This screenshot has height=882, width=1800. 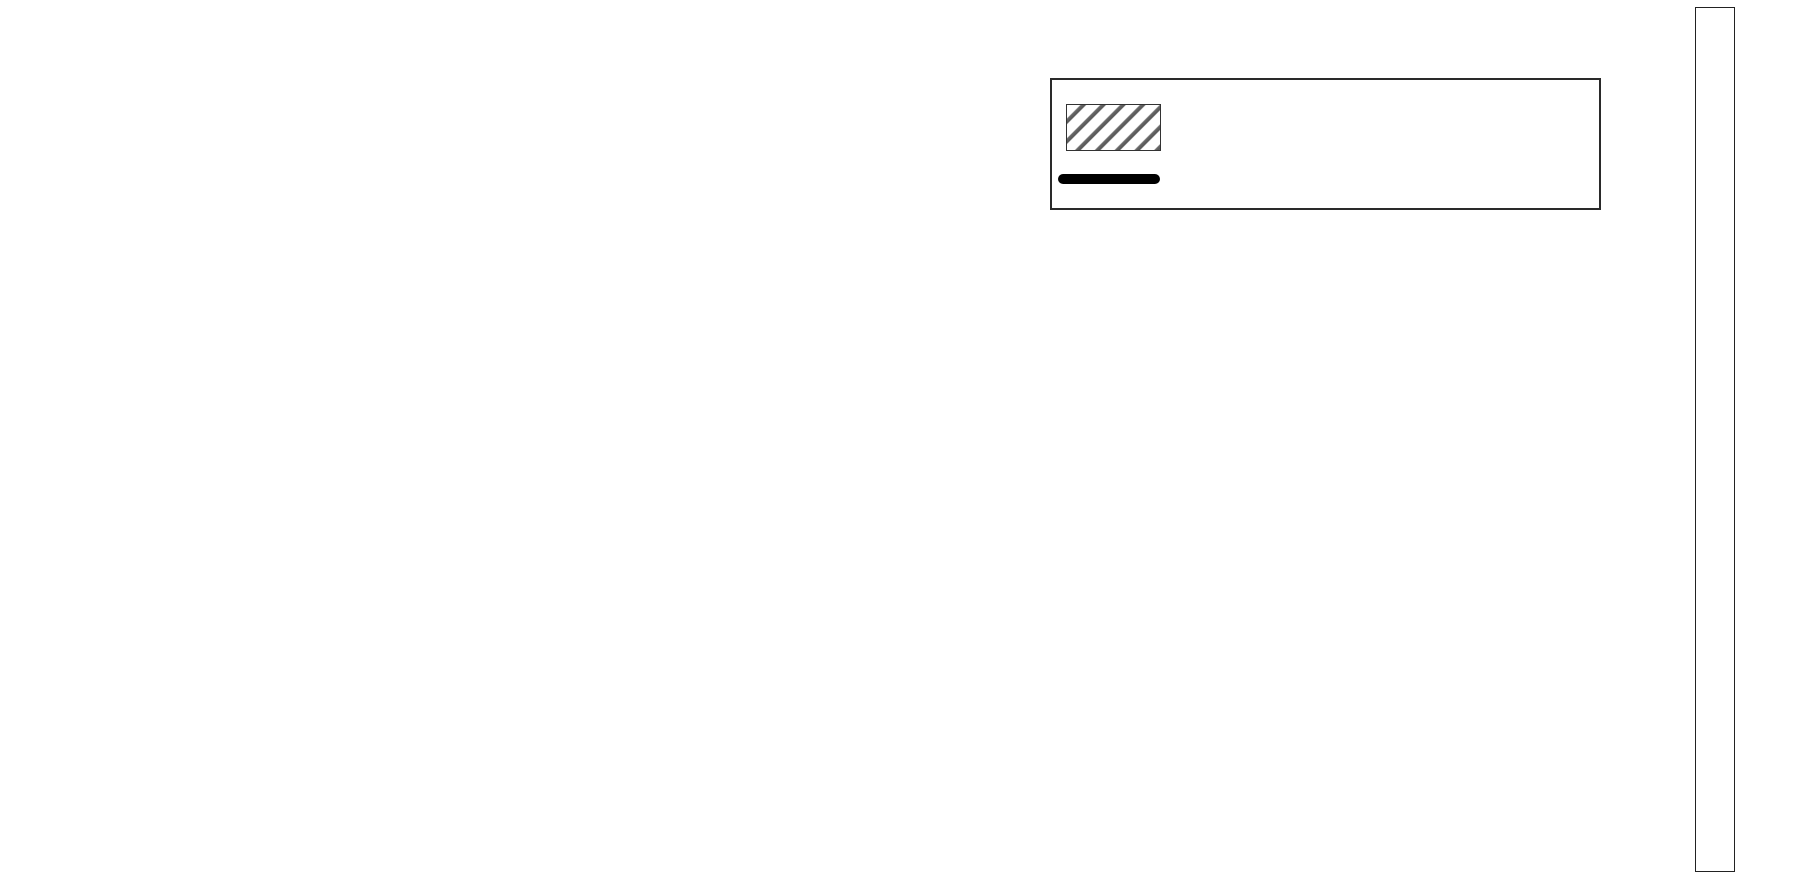 What do you see at coordinates (1325, 128) in the screenshot?
I see `legend-item-frontal-zone` at bounding box center [1325, 128].